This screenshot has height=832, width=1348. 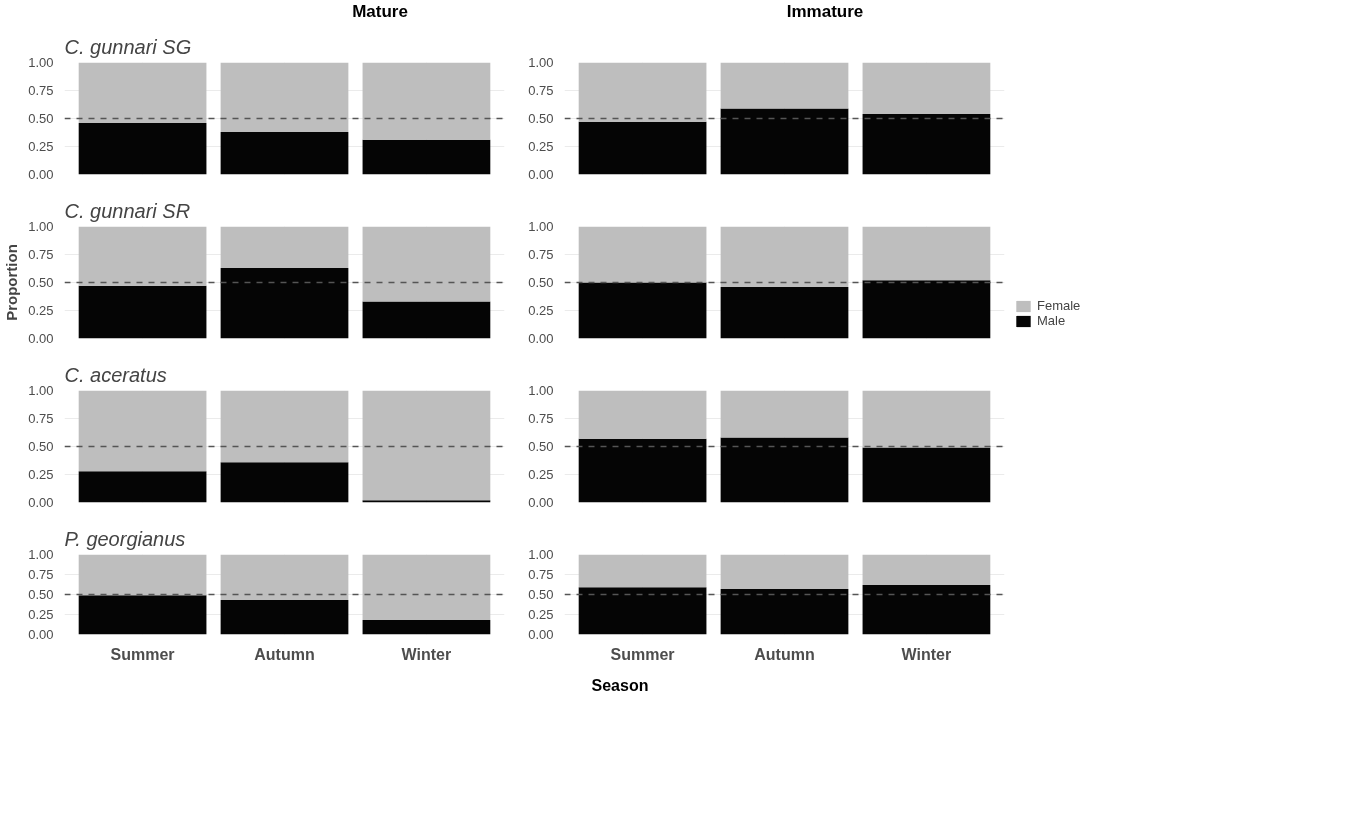 What do you see at coordinates (1059, 306) in the screenshot?
I see `legend-label: Female` at bounding box center [1059, 306].